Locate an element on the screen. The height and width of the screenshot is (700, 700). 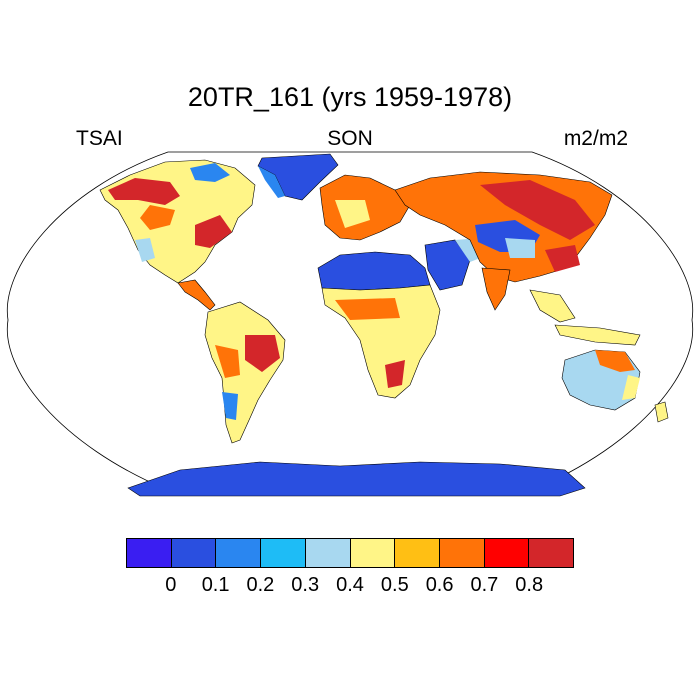
colorbar-tick-label: 0.8 is located at coordinates (529, 585).